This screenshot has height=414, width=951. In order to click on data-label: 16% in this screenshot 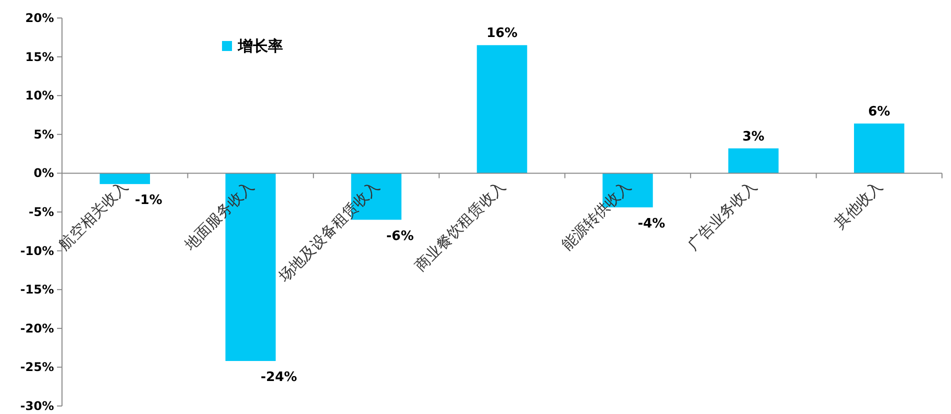, I will do `click(502, 34)`.